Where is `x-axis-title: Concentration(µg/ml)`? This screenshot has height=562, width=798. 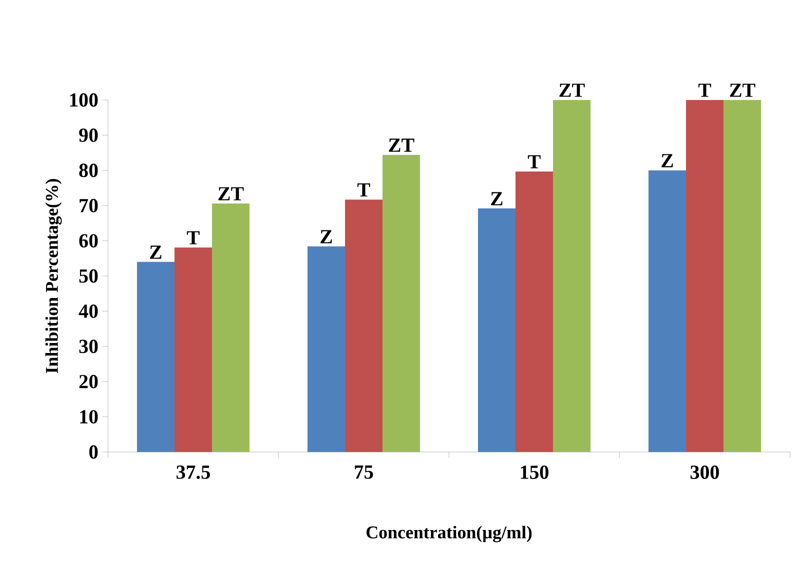
x-axis-title: Concentration(µg/ml) is located at coordinates (449, 534).